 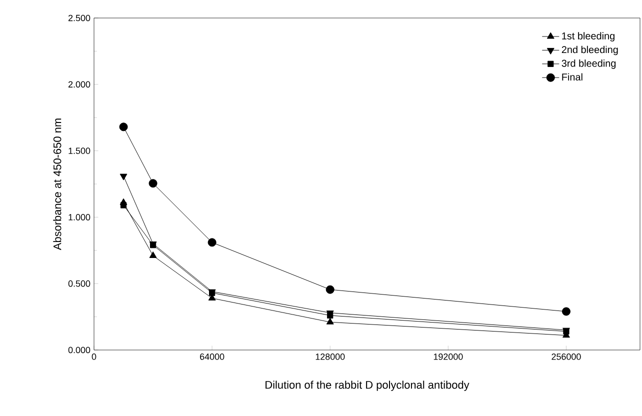 I want to click on x-tick-label: 192000, so click(x=448, y=357).